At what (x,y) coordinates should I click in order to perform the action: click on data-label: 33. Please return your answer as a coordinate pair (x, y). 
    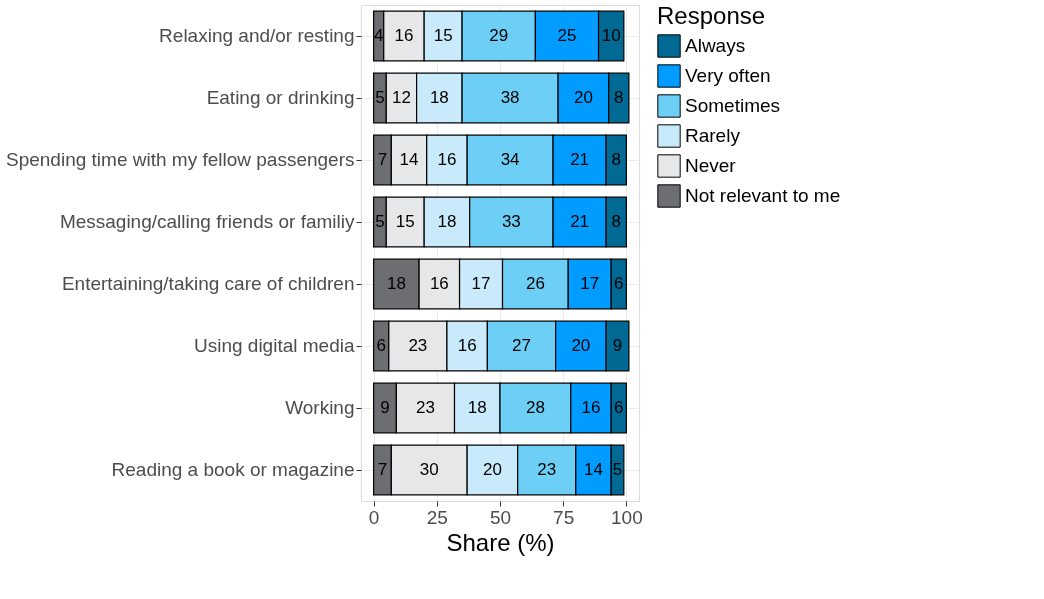
    Looking at the image, I should click on (511, 221).